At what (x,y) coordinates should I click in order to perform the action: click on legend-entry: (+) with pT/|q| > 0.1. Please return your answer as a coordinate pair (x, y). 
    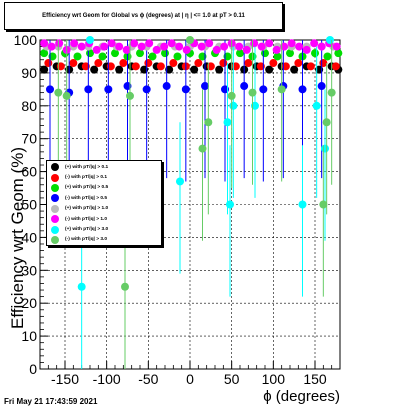
    Looking at the image, I should click on (104, 167).